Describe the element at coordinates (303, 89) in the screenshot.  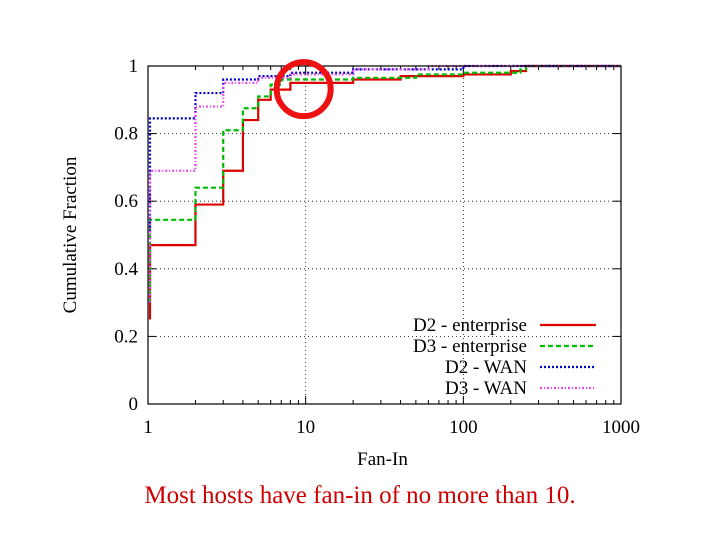
I see `highlight-circle` at that location.